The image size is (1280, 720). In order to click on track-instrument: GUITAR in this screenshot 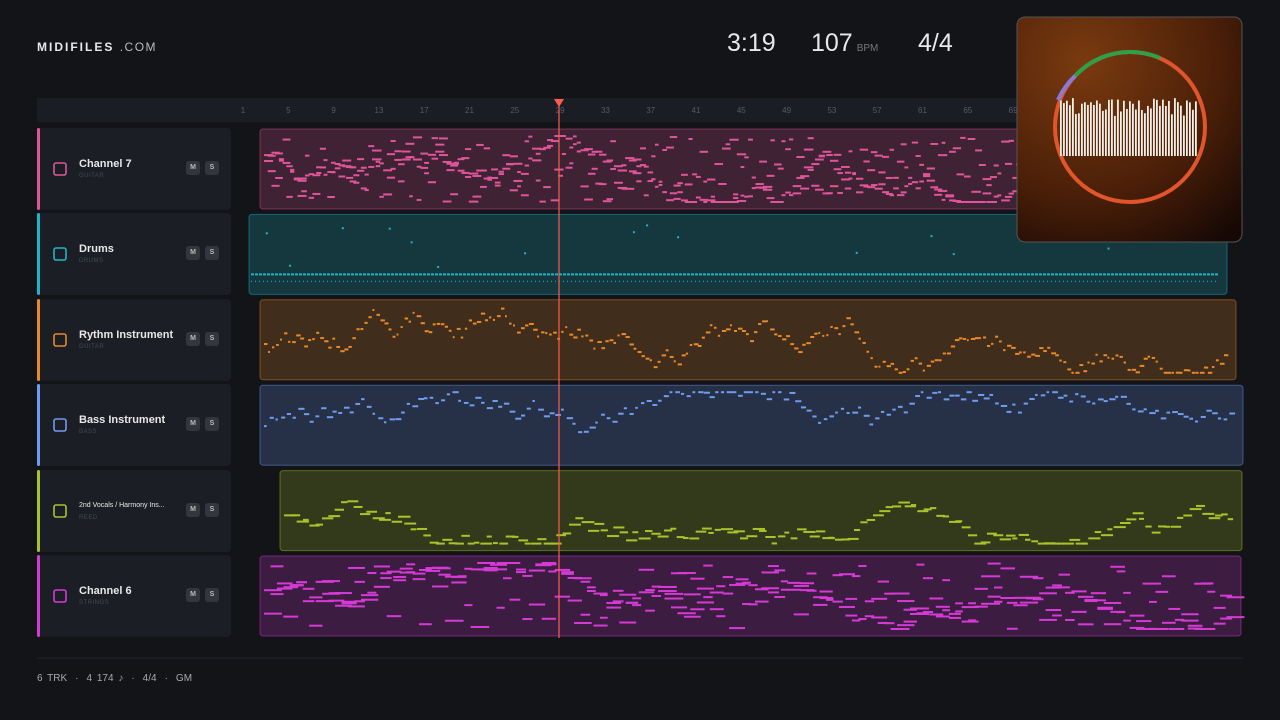, I will do `click(92, 176)`.